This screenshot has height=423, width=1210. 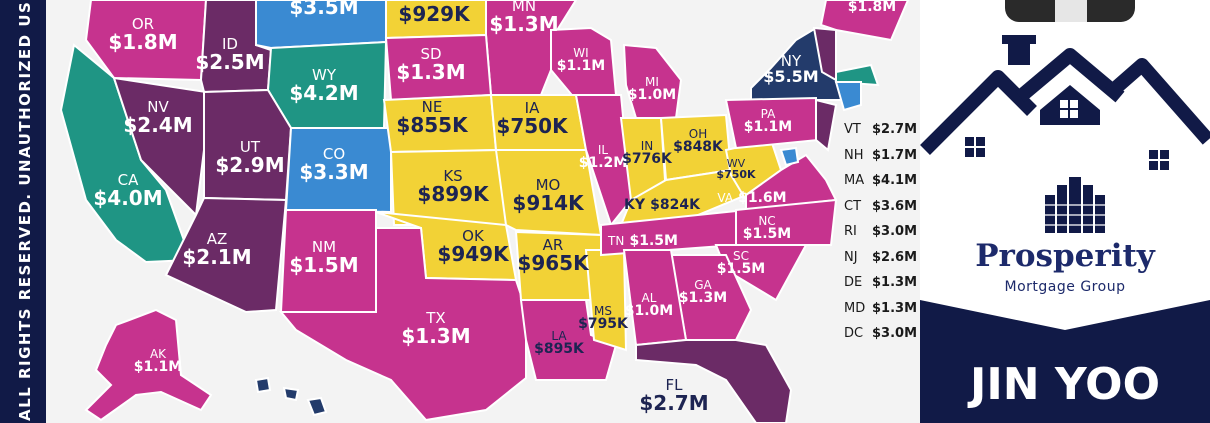 I want to click on state-ma-shape, so click(x=857, y=75).